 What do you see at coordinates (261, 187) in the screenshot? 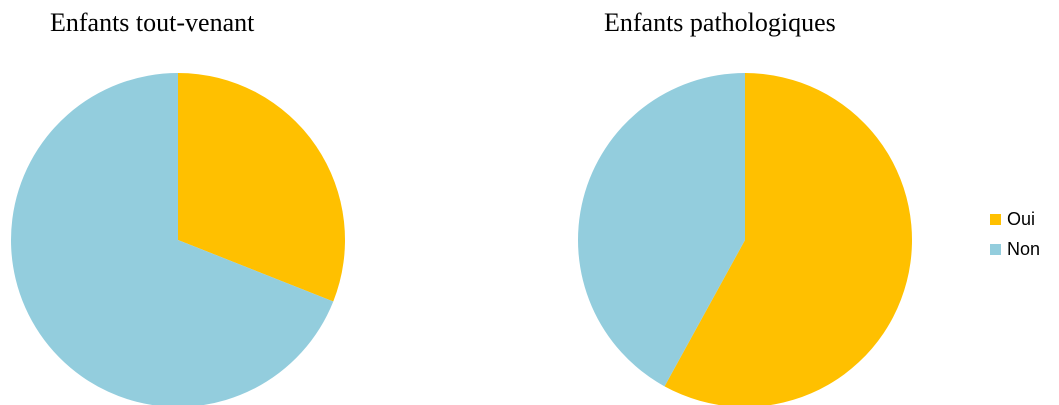
I see `pie-slice-oui` at bounding box center [261, 187].